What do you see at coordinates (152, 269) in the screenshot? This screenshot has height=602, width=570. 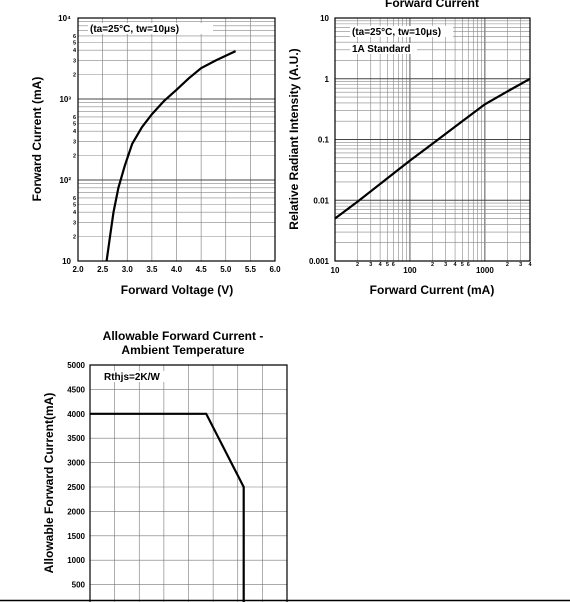 I see `chart-1-x-tick-label: 3.5` at bounding box center [152, 269].